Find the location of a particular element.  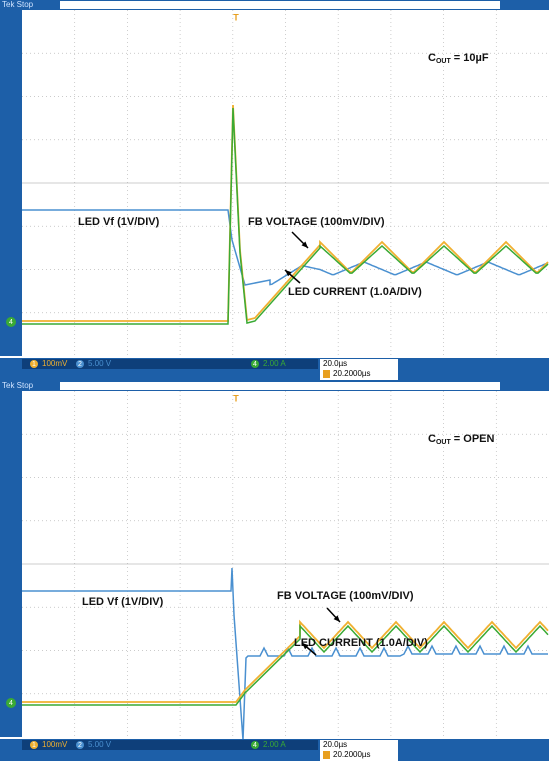

cout-rest: = 10µF is located at coordinates (470, 58).